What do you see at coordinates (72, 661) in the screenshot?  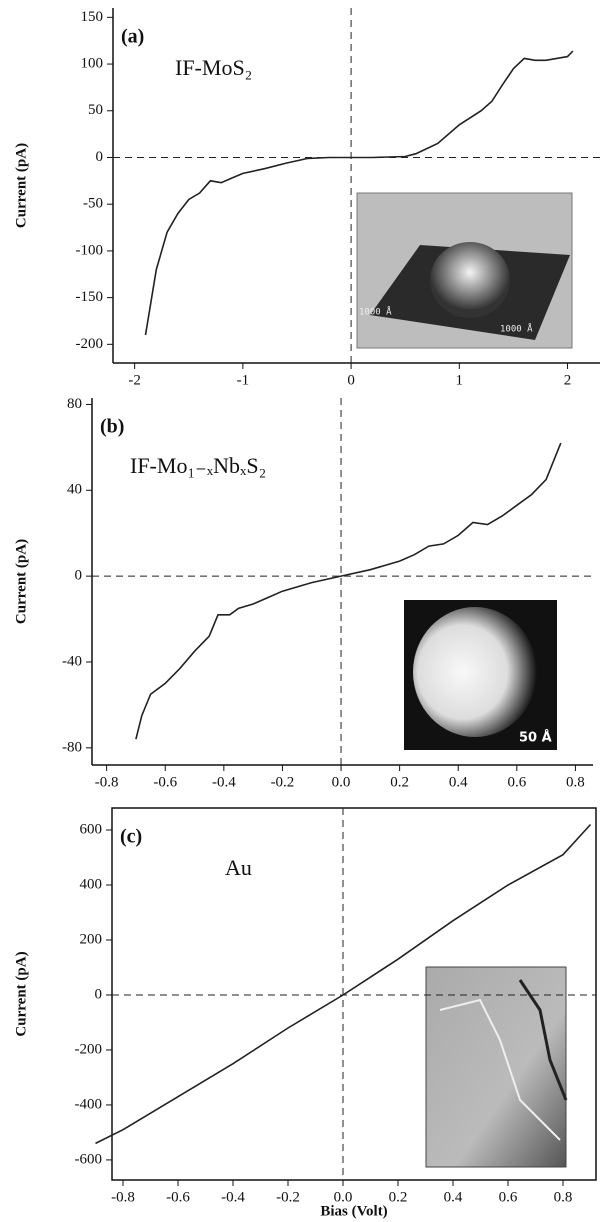 I see `y-tick-label: -40` at bounding box center [72, 661].